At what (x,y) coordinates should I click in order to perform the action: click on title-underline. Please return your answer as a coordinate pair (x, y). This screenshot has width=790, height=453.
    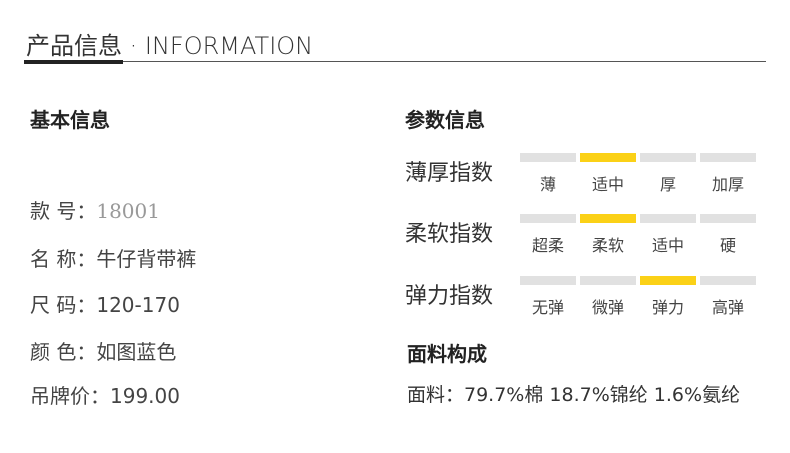
    Looking at the image, I should click on (73, 62).